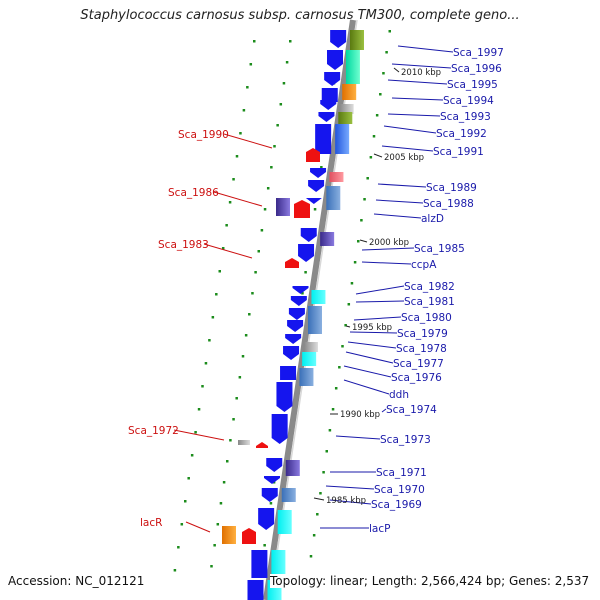 This screenshot has height=600, width=600. What do you see at coordinates (422, 334) in the screenshot?
I see `gene-label: Sca_1979` at bounding box center [422, 334].